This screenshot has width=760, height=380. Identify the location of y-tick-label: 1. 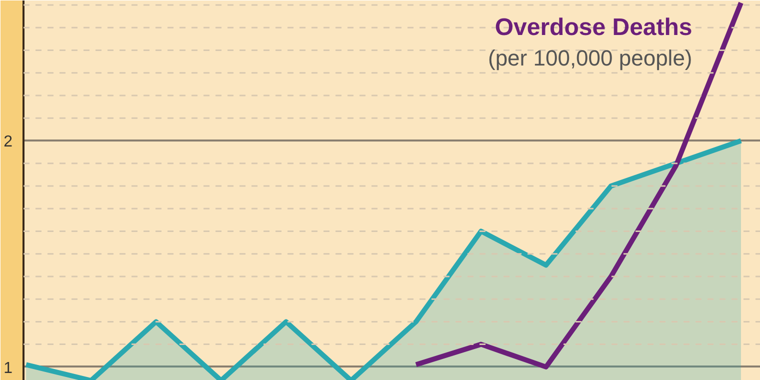
(8, 368).